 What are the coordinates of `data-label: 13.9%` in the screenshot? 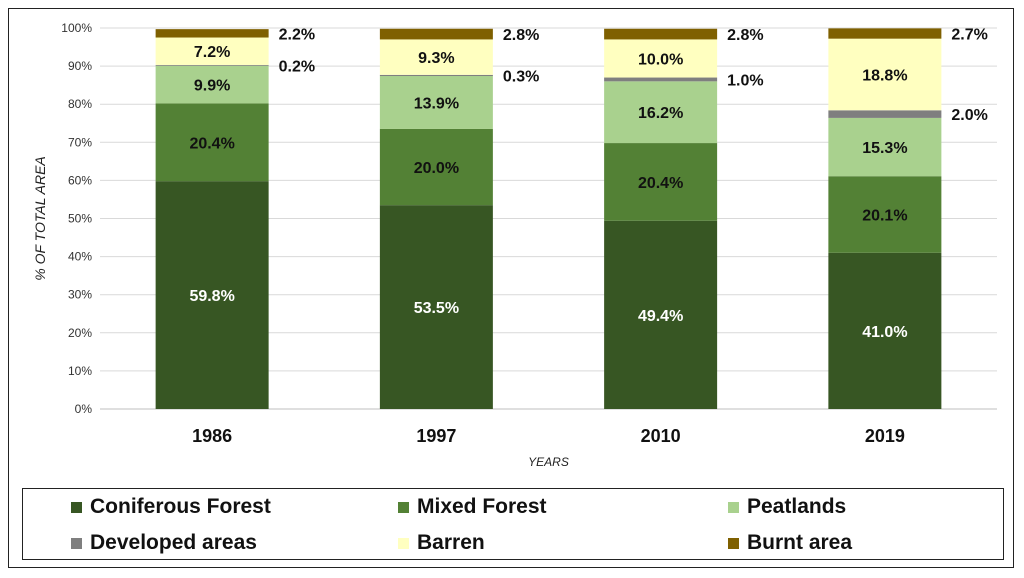 It's located at (436, 103).